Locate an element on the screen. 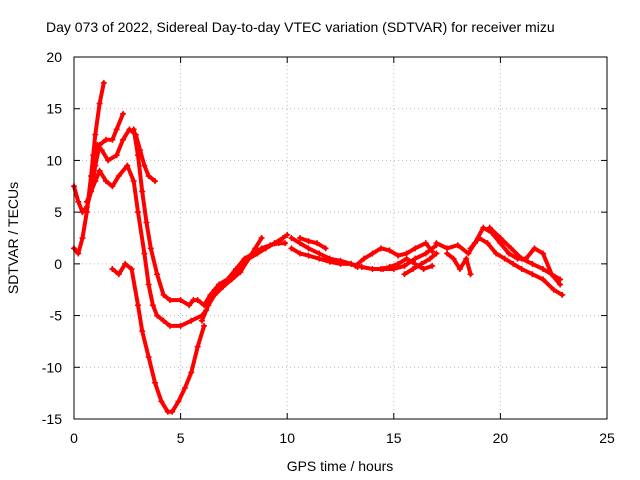  x-tick-label: 20 is located at coordinates (501, 438).